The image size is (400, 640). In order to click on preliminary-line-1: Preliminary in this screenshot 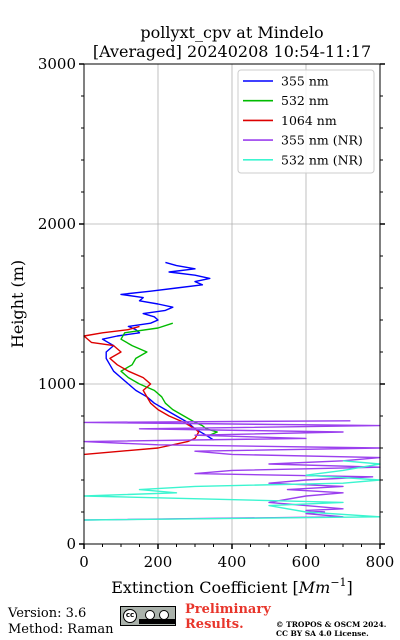, I will do `click(228, 609)`.